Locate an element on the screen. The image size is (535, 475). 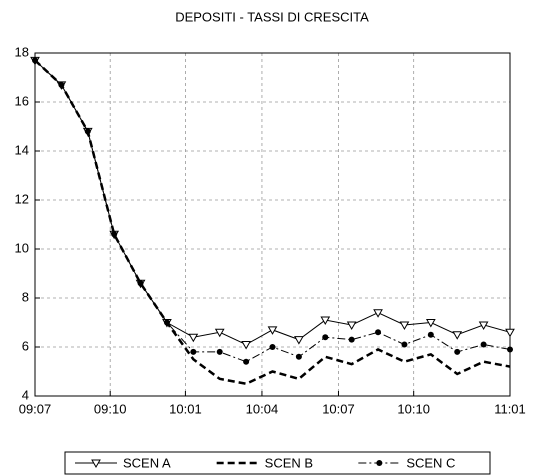
x-tick-label: 09:07 is located at coordinates (35, 408).